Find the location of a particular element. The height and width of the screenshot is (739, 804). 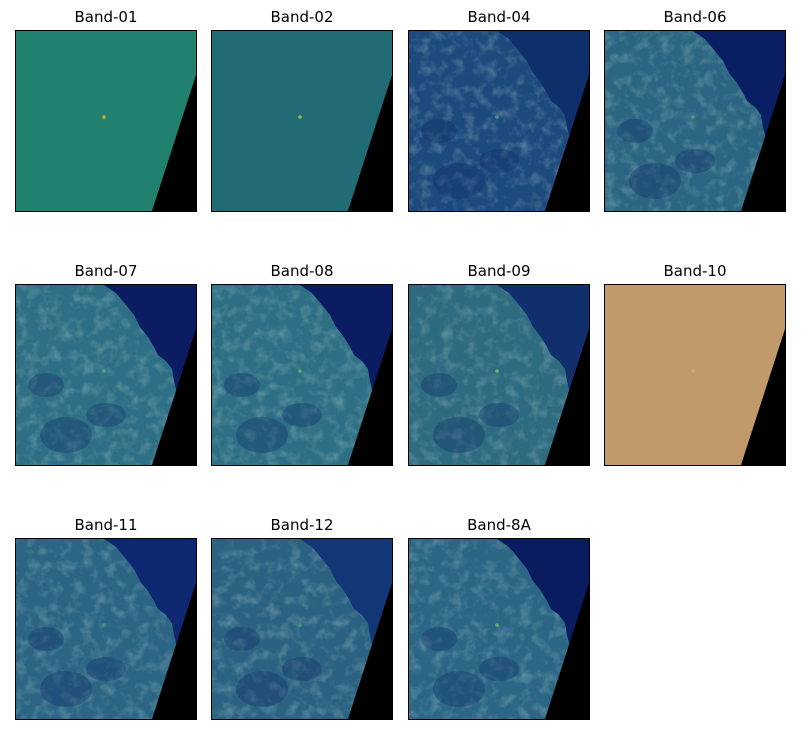

panel-title: Band-02 is located at coordinates (302, 17).